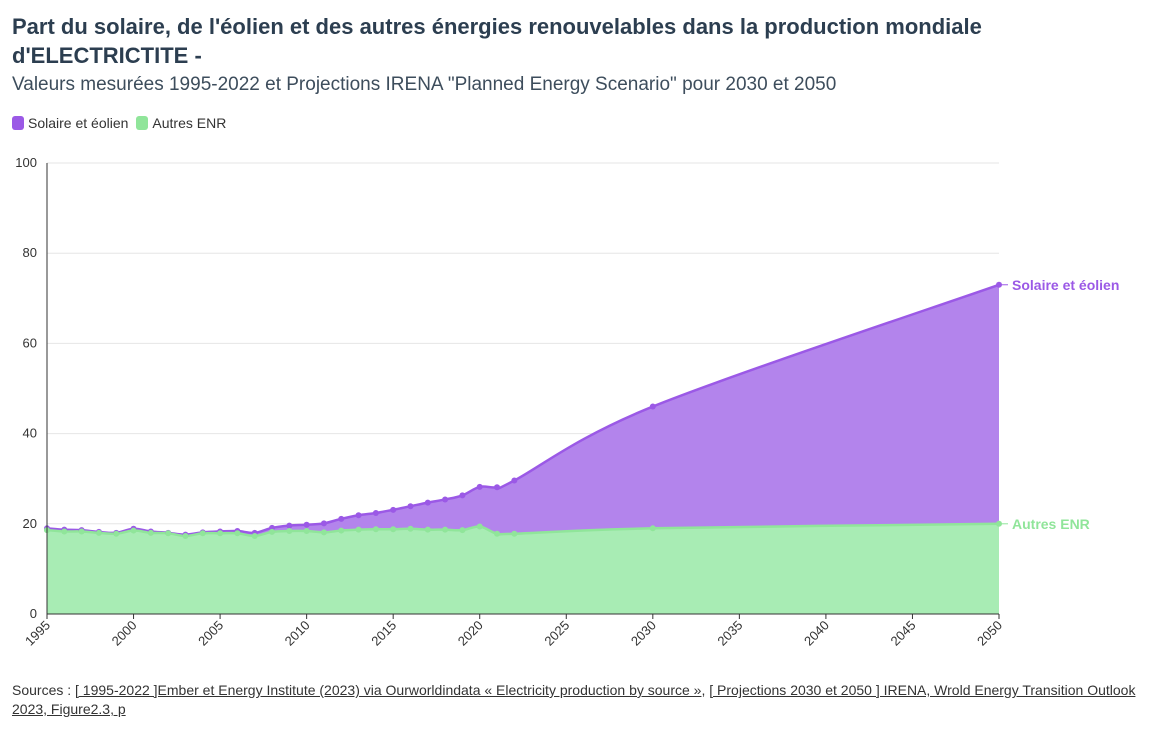 This screenshot has width=1154, height=735. What do you see at coordinates (514, 533) in the screenshot?
I see `point-other-renewables-2022` at bounding box center [514, 533].